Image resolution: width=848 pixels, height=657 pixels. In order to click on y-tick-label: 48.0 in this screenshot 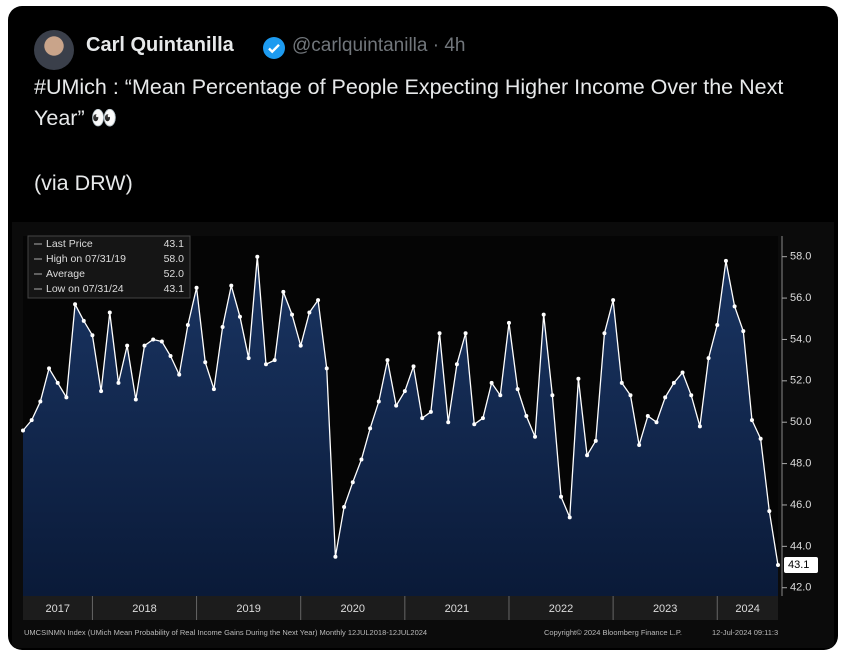, I will do `click(800, 463)`.